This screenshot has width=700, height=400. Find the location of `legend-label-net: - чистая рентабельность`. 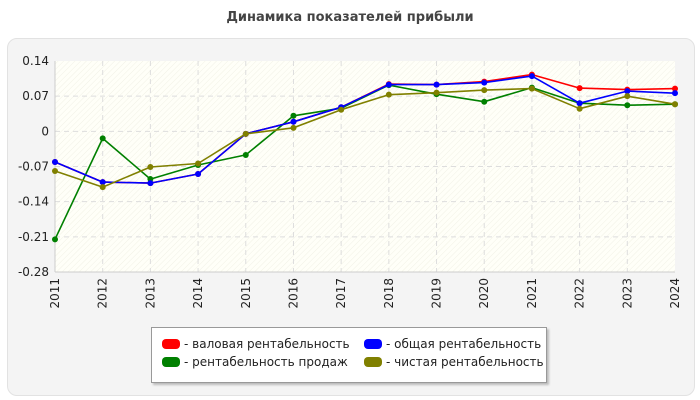

legend-label-net: - чистая рентабельность is located at coordinates (465, 362).